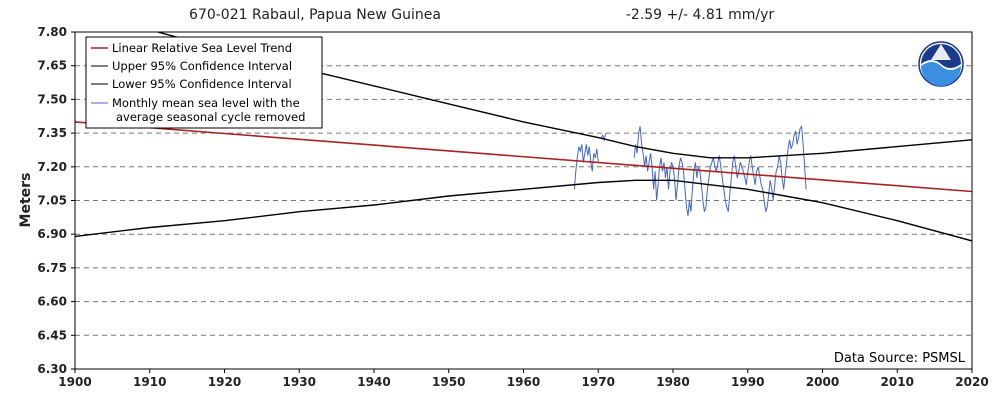  What do you see at coordinates (52, 133) in the screenshot?
I see `y-tick-label: 7.35` at bounding box center [52, 133].